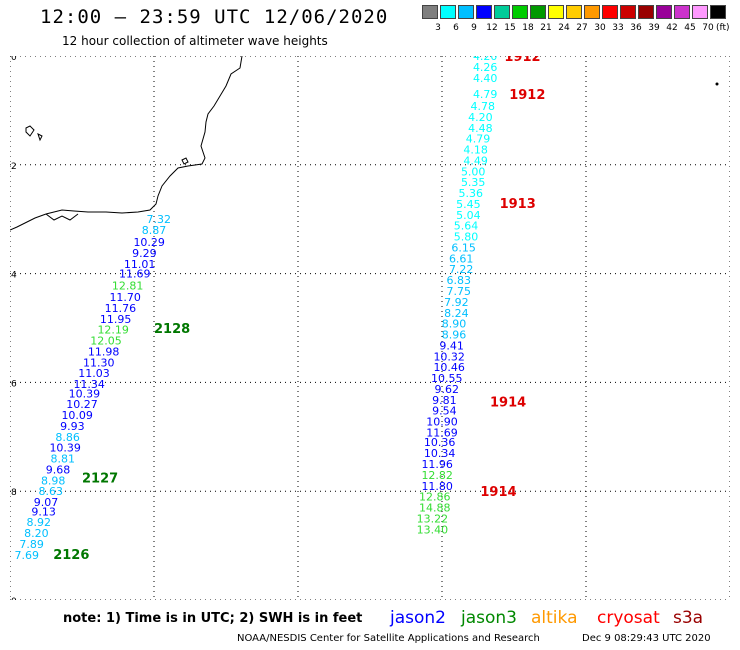  What do you see at coordinates (708, 28) in the screenshot?
I see `colorbar-label: 70` at bounding box center [708, 28].